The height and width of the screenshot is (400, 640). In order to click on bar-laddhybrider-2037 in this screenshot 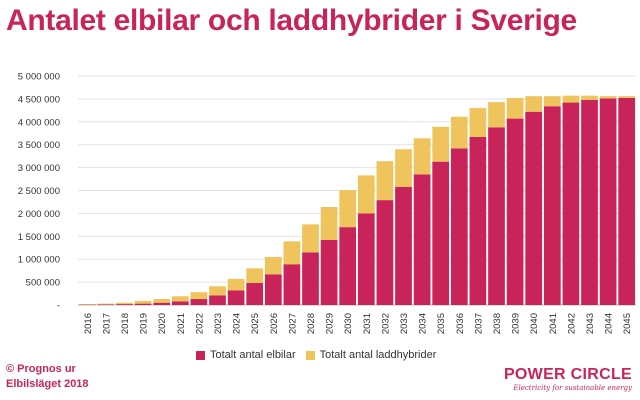, I will do `click(478, 122)`.